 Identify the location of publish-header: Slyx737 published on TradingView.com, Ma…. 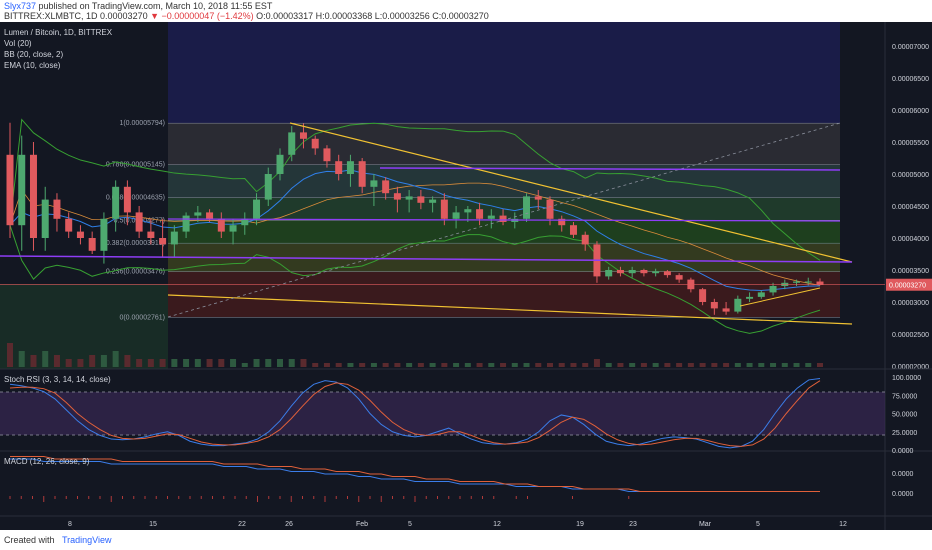
(466, 11).